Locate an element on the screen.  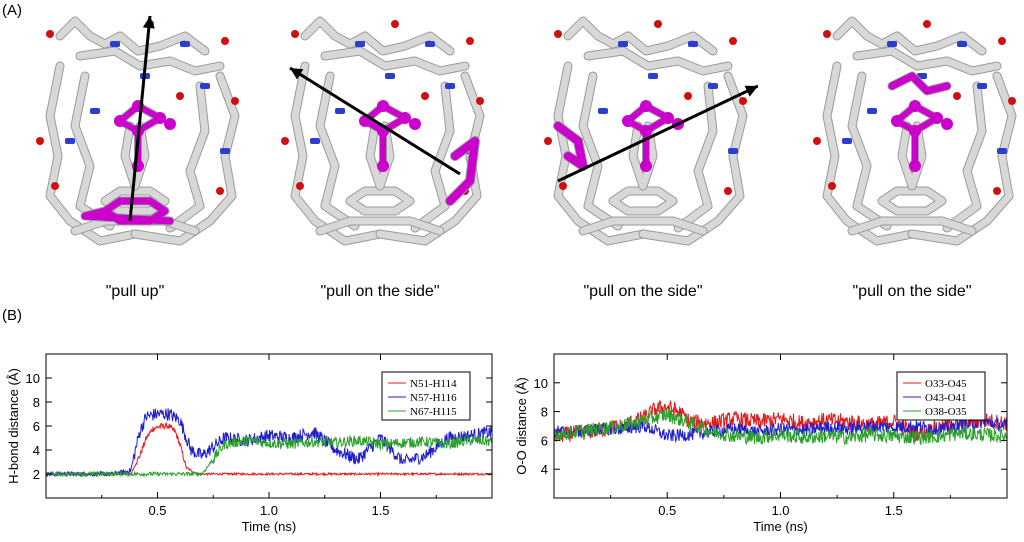
y-tick-label: 2 is located at coordinates (36, 474).